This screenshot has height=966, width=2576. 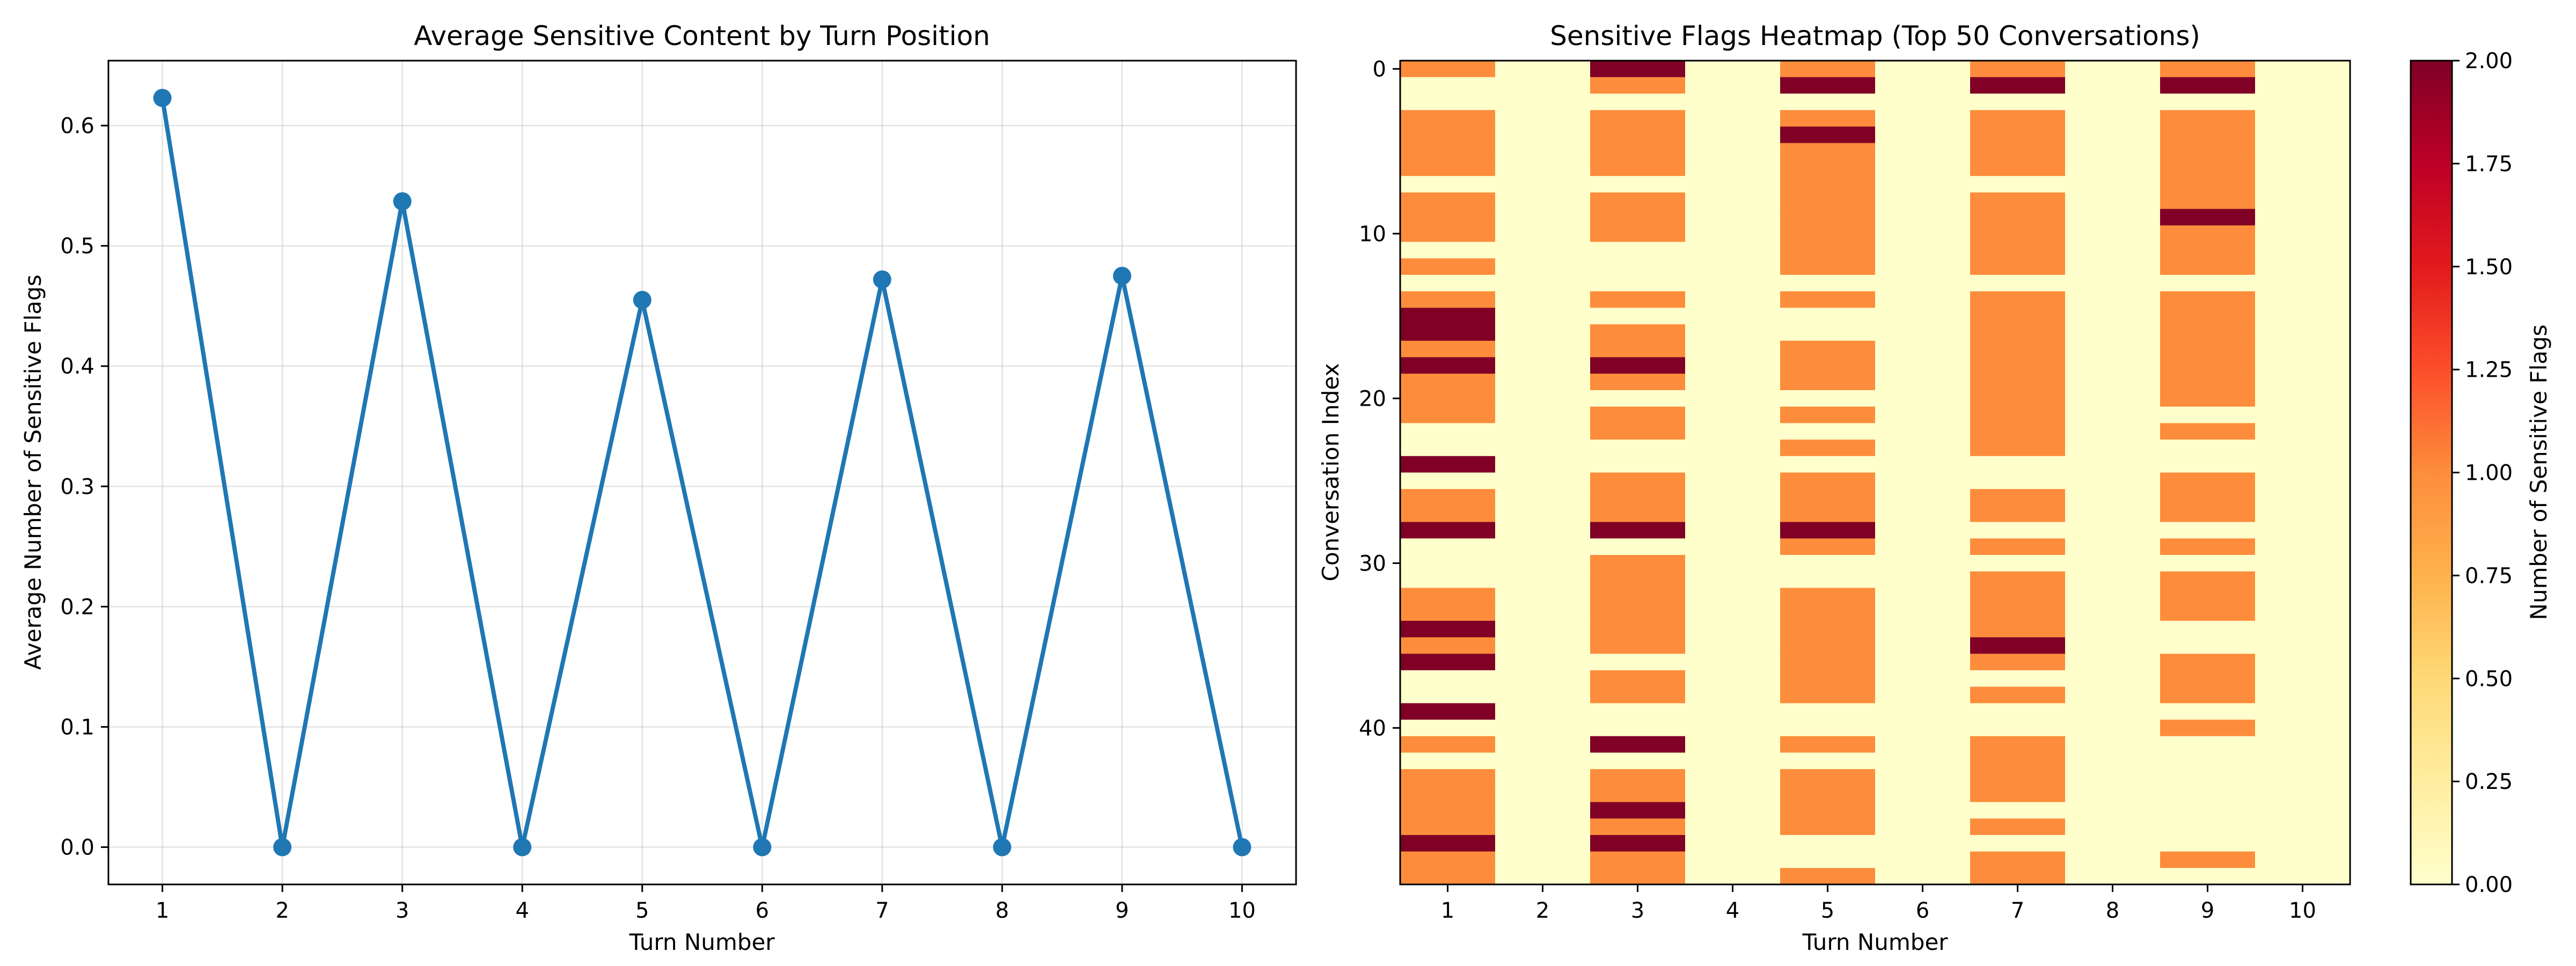 I want to click on heatmap-cell-r43-c3, so click(x=1638, y=777).